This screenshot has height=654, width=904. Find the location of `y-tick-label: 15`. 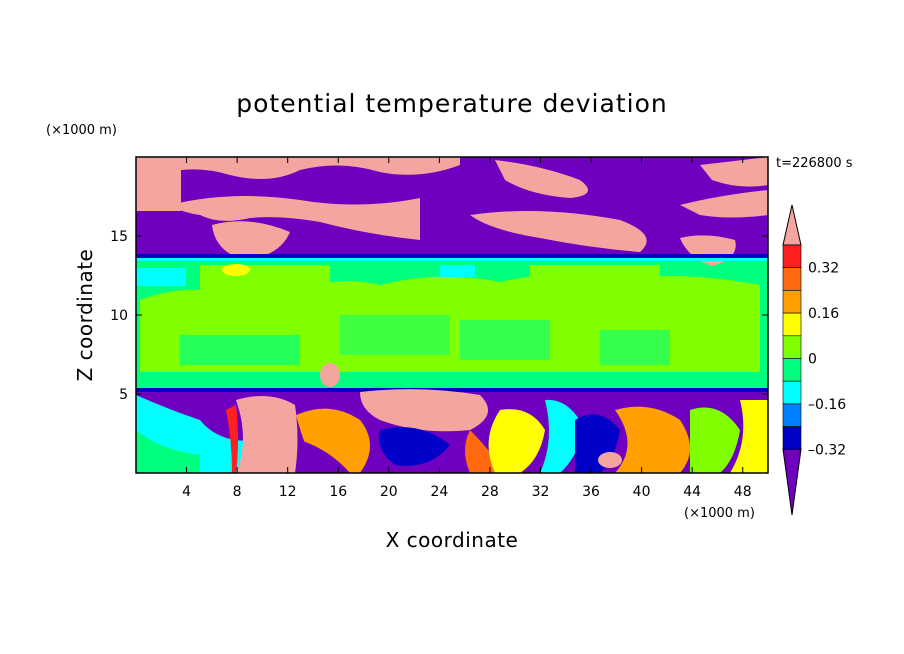

y-tick-label: 15 is located at coordinates (119, 237).